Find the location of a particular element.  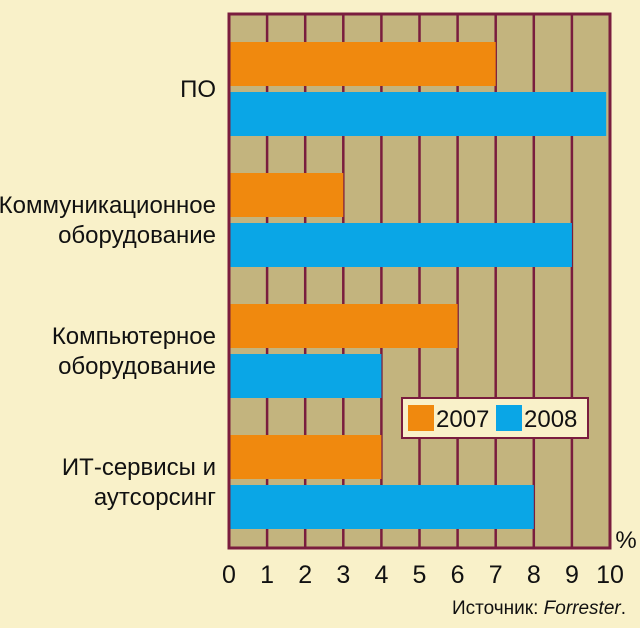

tick-label-4: 4 is located at coordinates (381, 575).